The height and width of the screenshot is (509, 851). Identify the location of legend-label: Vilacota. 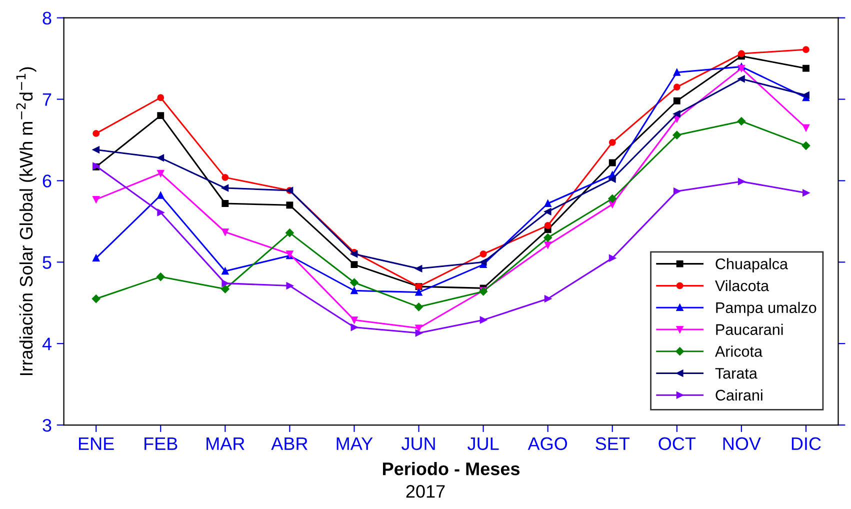
(742, 286).